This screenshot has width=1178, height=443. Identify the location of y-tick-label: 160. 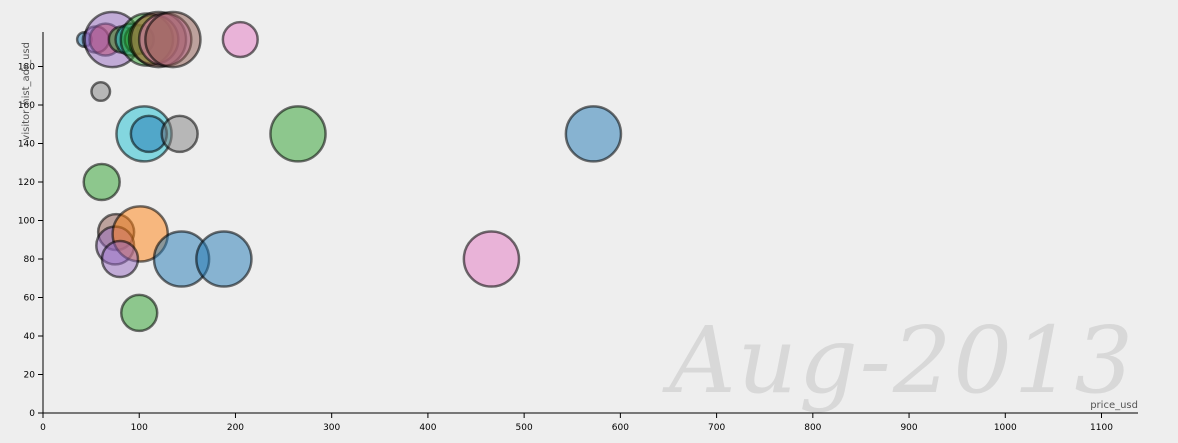
(26, 106).